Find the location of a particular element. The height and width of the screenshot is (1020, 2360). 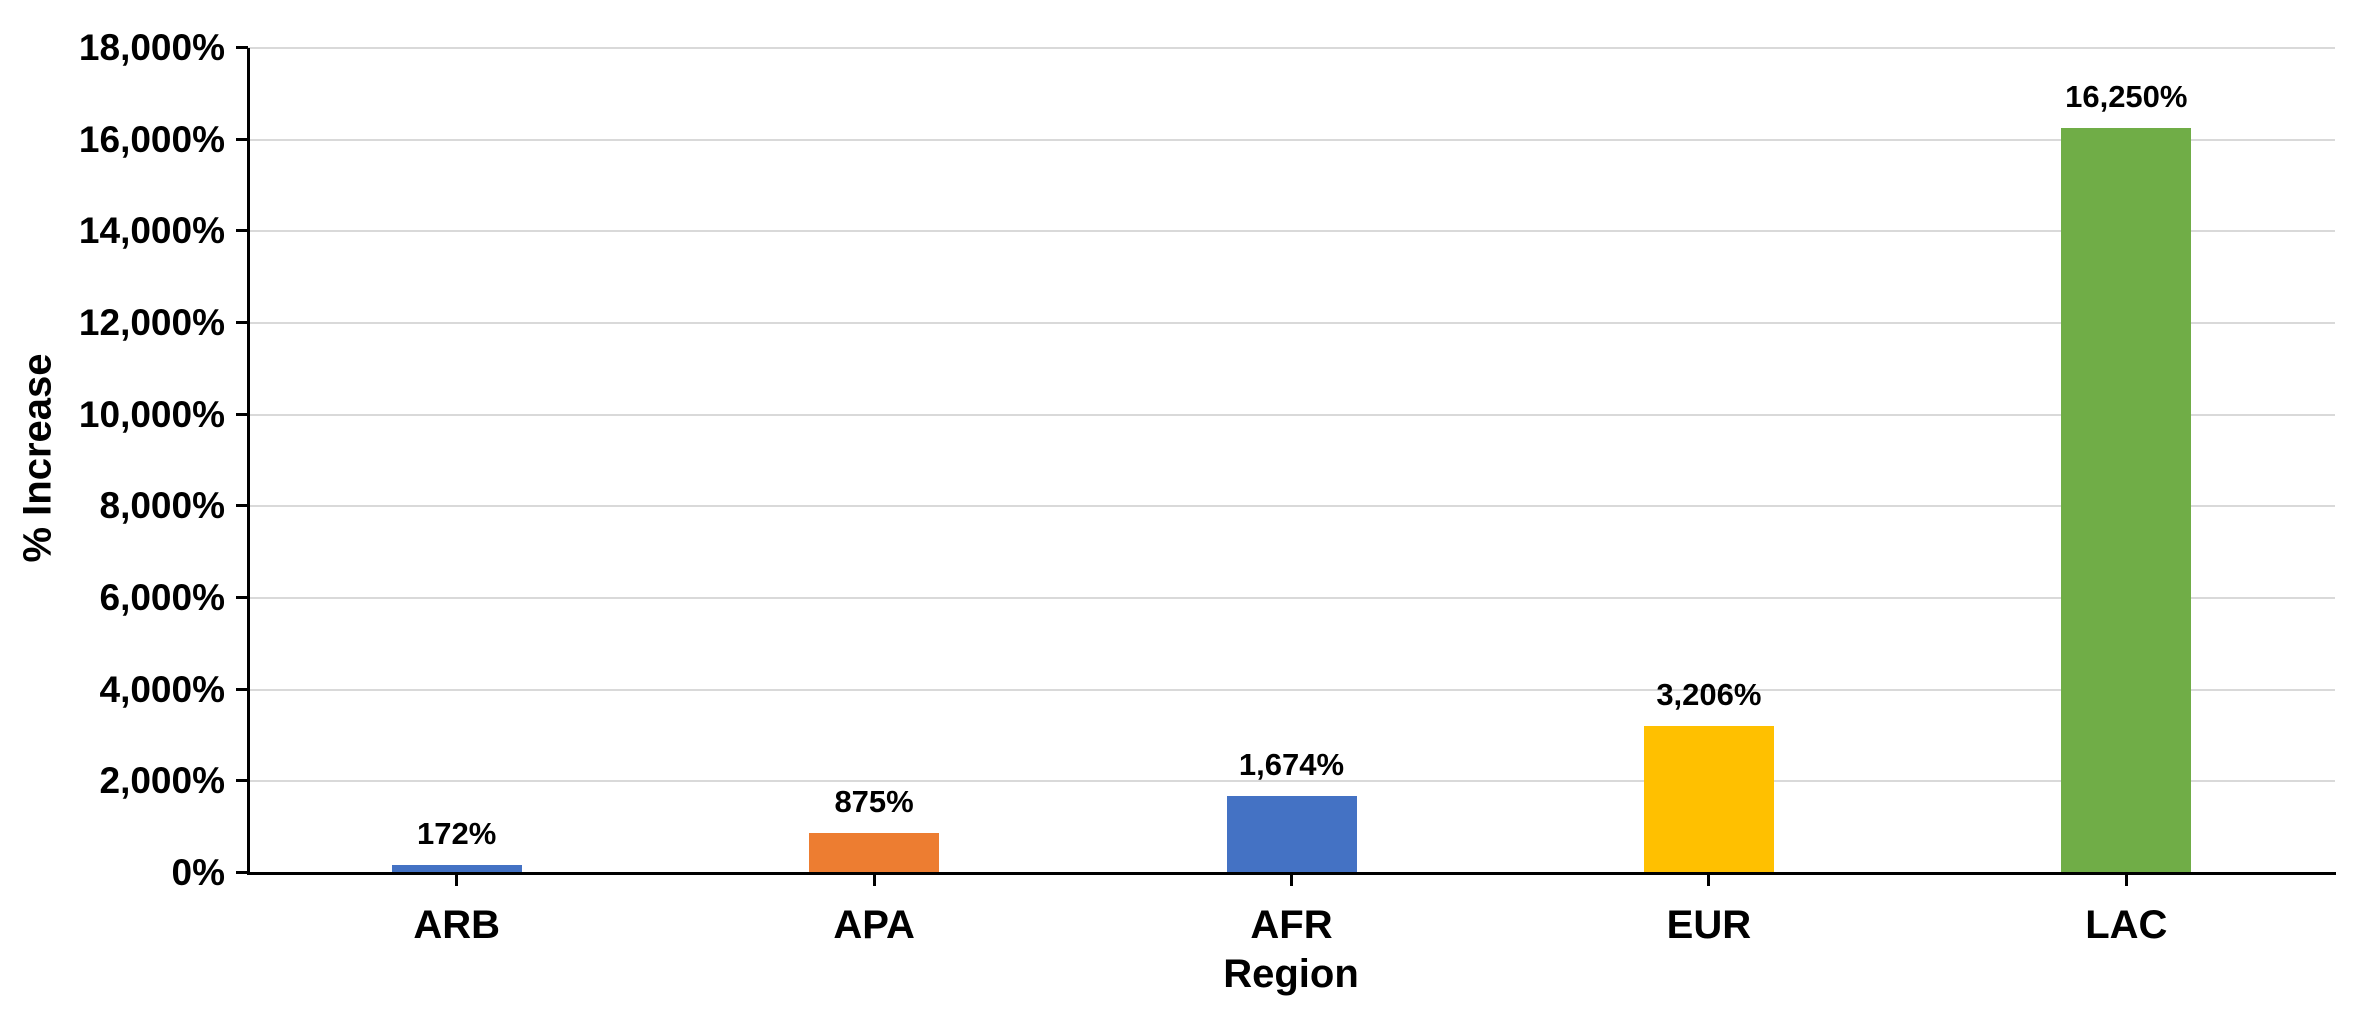

y-tick-label: 12,000% is located at coordinates (151, 322).